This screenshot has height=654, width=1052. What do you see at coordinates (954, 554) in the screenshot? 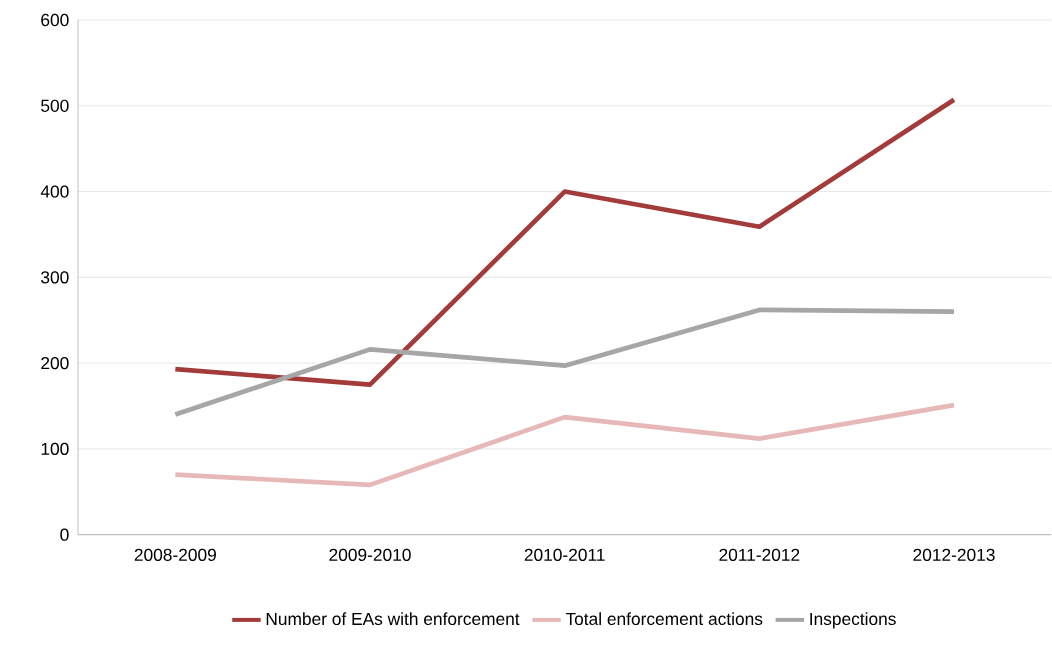
I see `x-tick-label: 2012-2013` at bounding box center [954, 554].